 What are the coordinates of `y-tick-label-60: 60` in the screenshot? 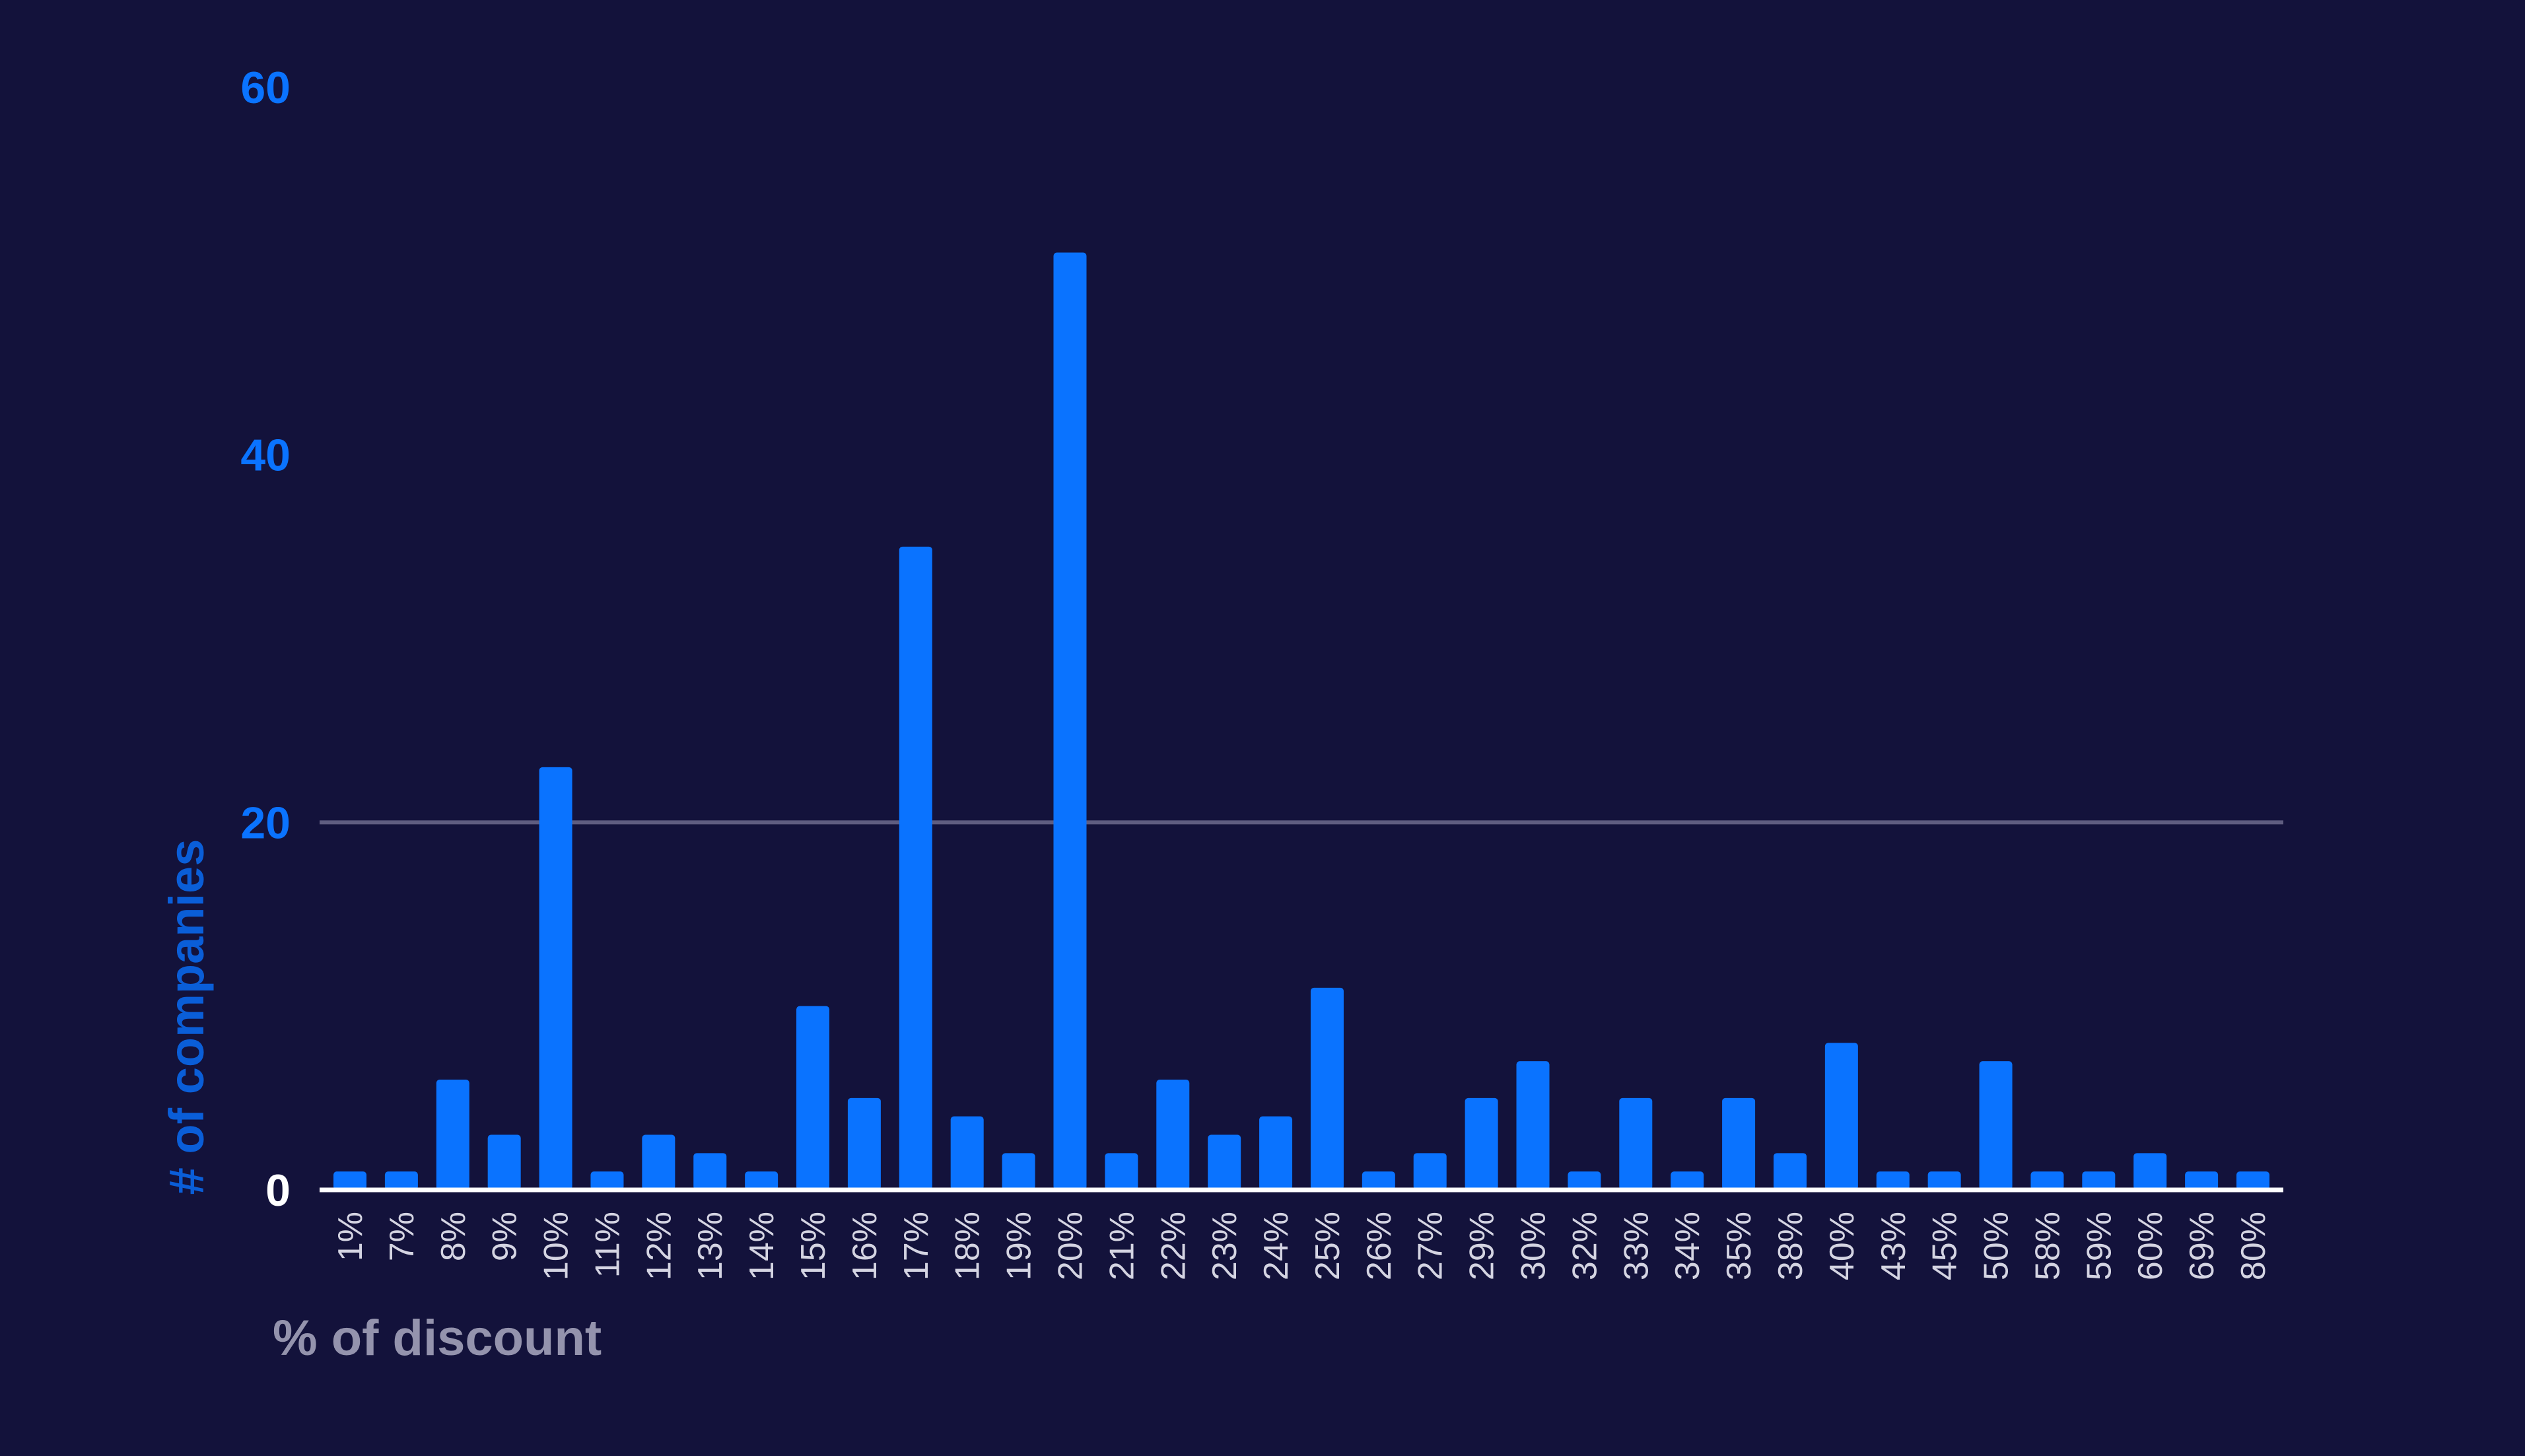 It's located at (265, 88).